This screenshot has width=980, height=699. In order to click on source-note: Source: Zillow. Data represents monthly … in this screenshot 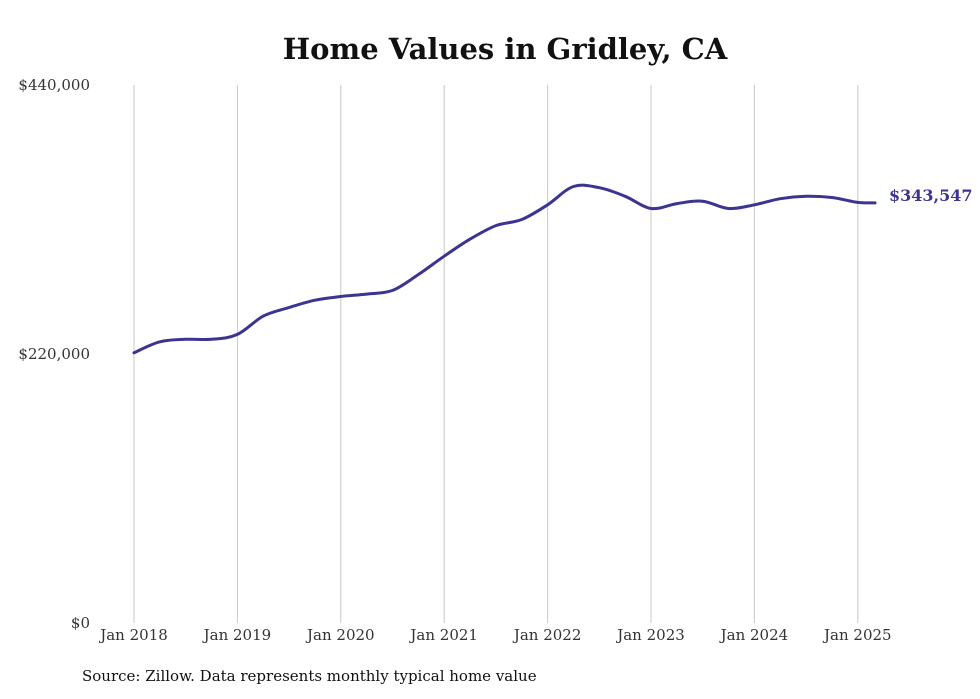, I will do `click(309, 676)`.